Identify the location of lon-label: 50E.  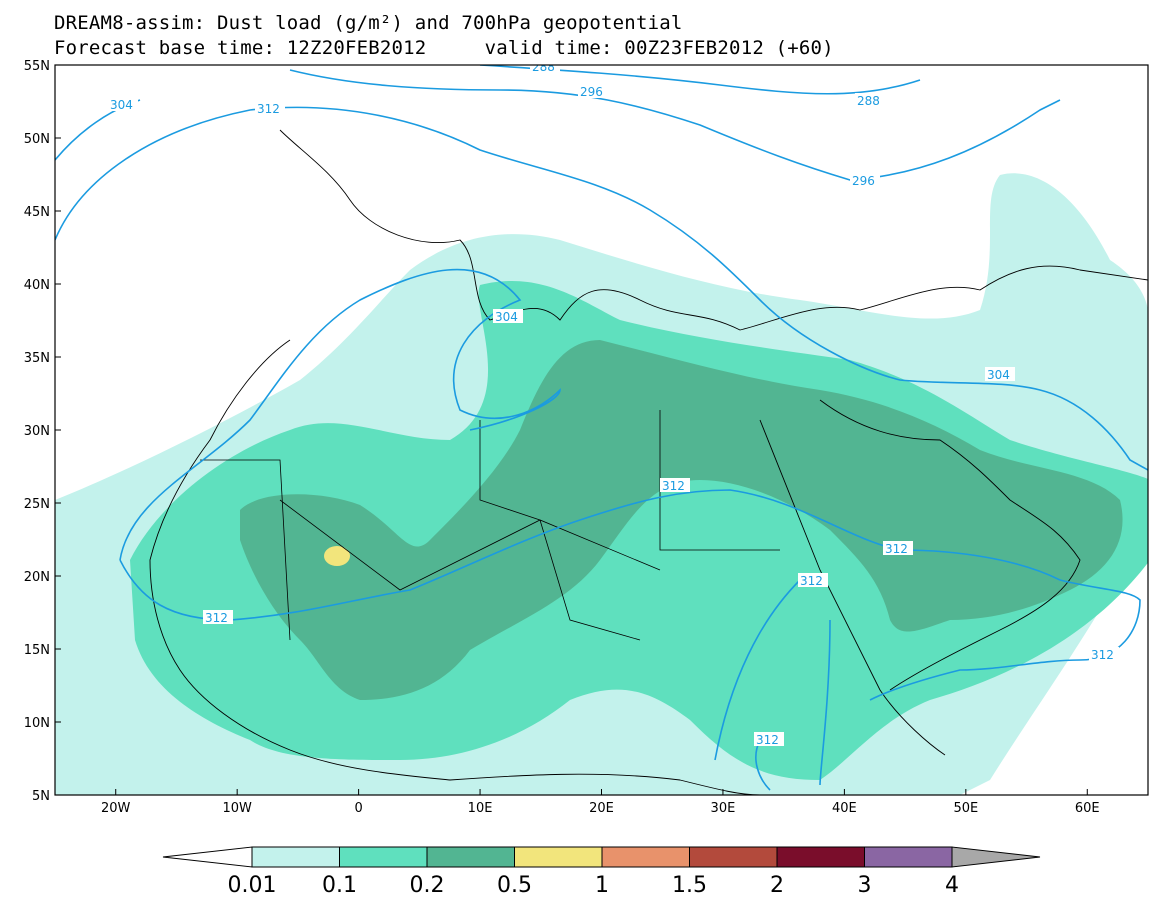
(965, 808).